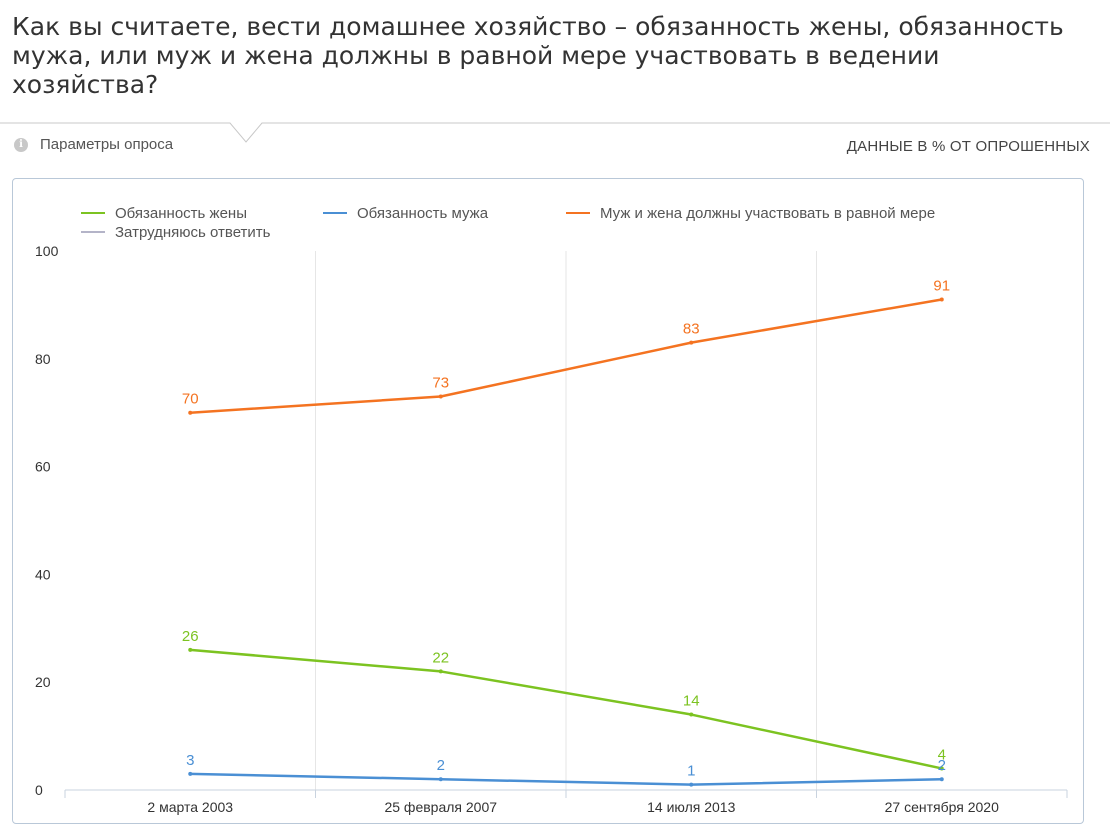 The image size is (1110, 832). I want to click on x-tick-label: 25 февраля 2007, so click(440, 807).